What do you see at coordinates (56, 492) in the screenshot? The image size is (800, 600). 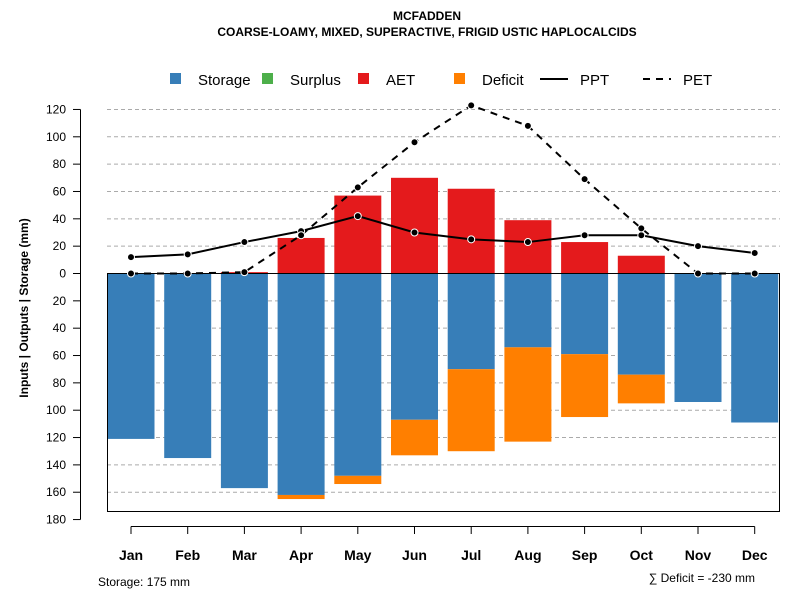 I see `y-tick-label: 160` at bounding box center [56, 492].